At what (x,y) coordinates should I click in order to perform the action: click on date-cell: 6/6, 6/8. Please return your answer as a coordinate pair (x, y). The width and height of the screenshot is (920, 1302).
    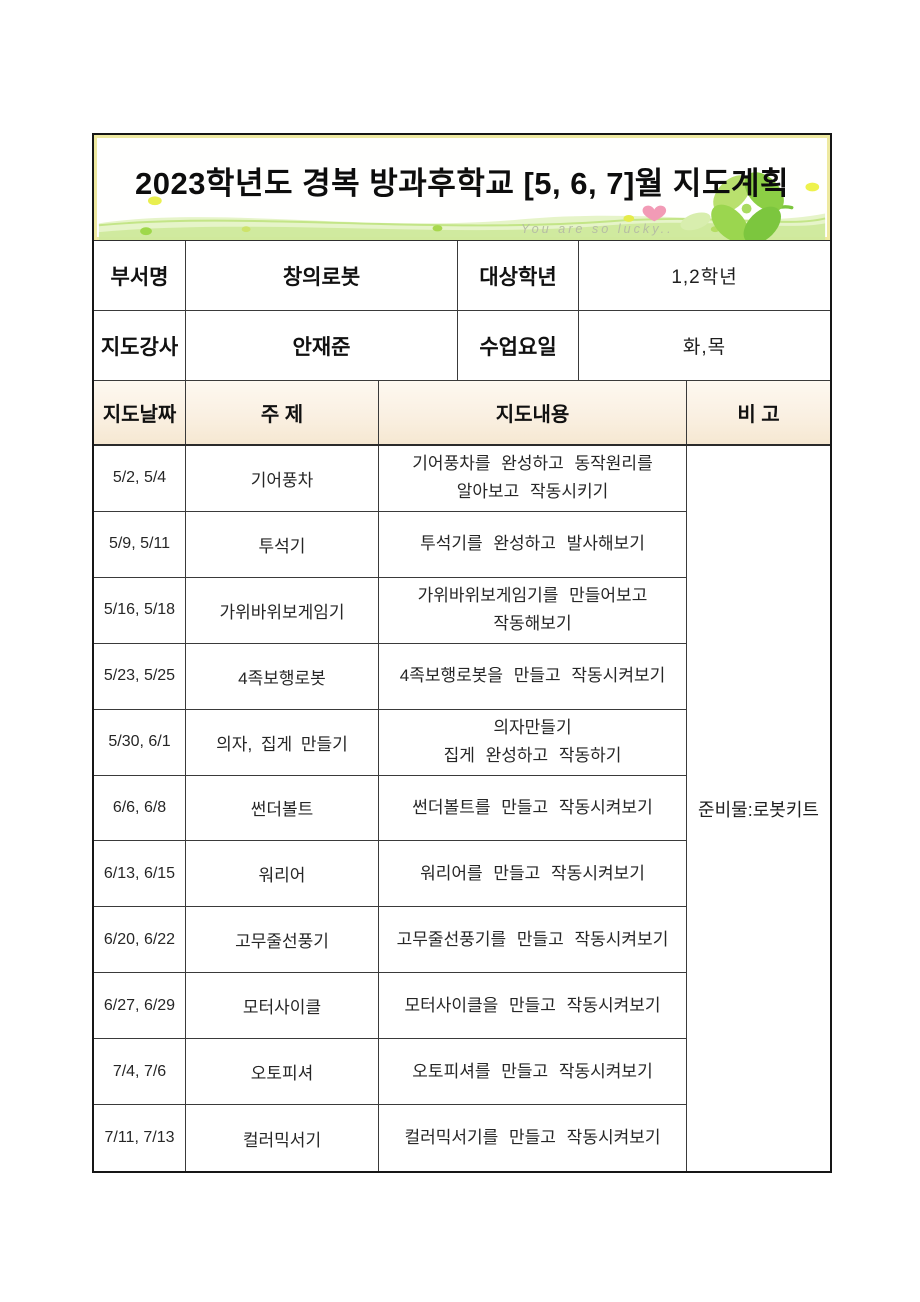
    Looking at the image, I should click on (140, 808).